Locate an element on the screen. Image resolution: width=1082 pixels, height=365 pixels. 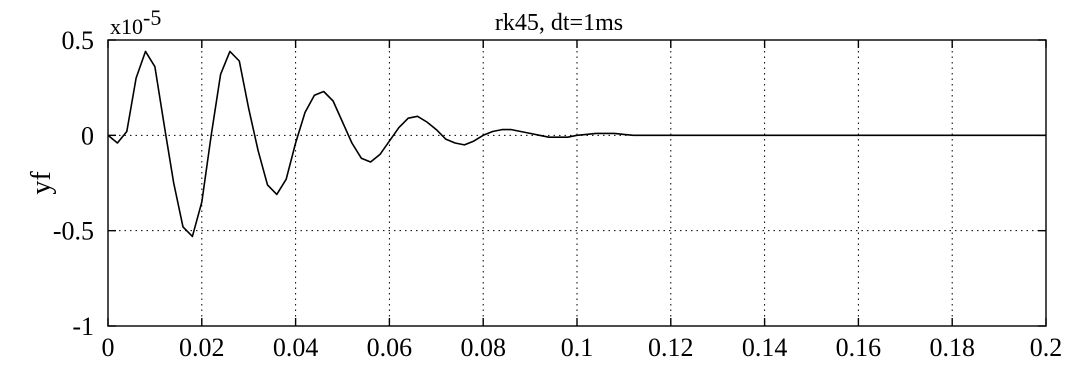
y-exponent-power: -5 is located at coordinates (152, 17).